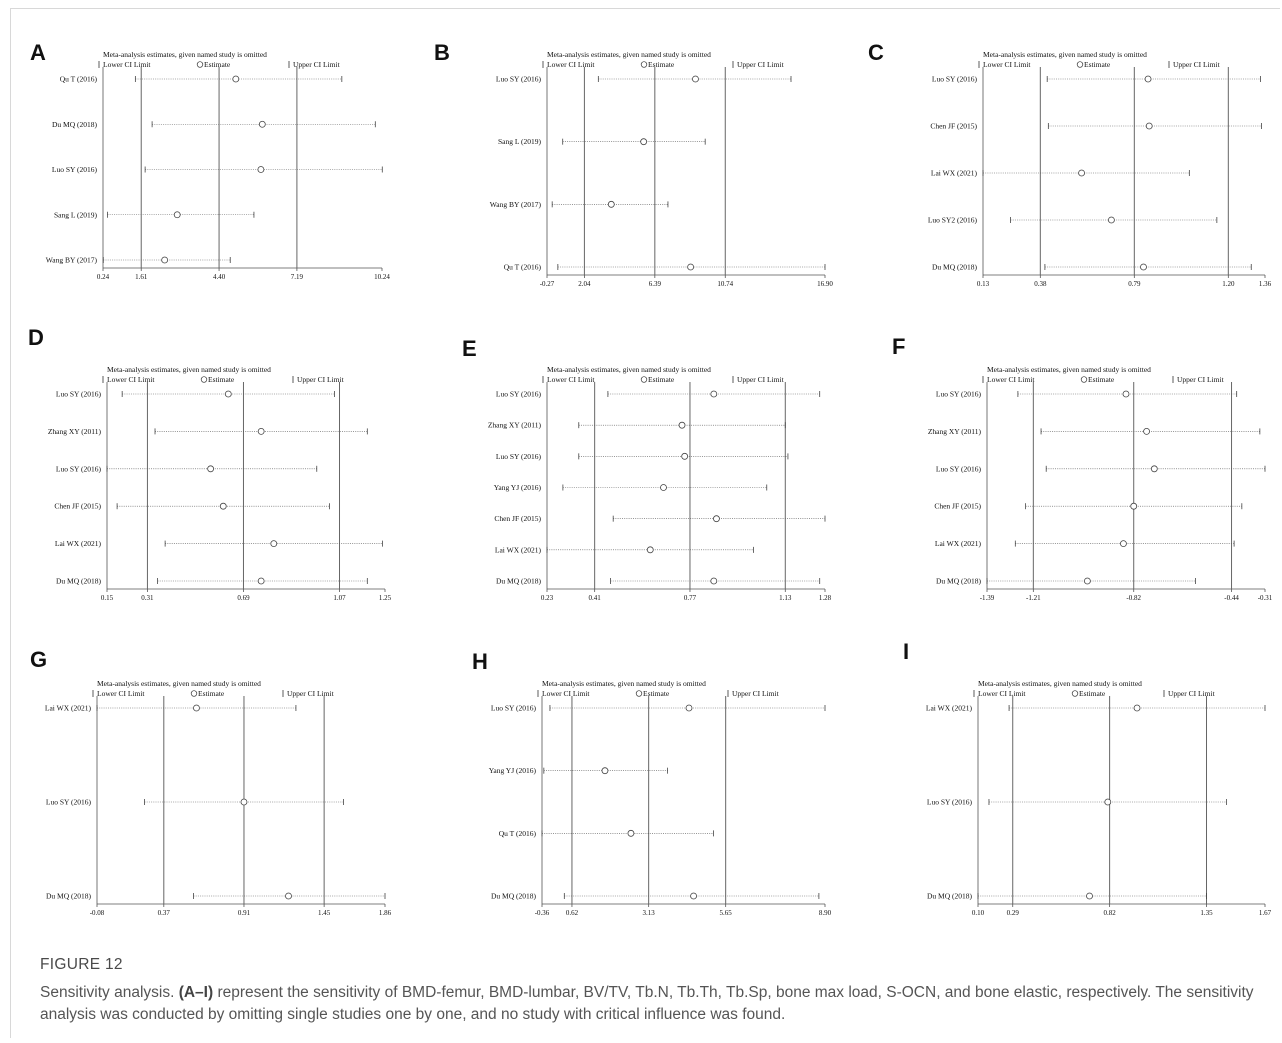 The height and width of the screenshot is (1043, 1282). Describe the element at coordinates (97, 913) in the screenshot. I see `x-tick-label: -0.08` at that location.